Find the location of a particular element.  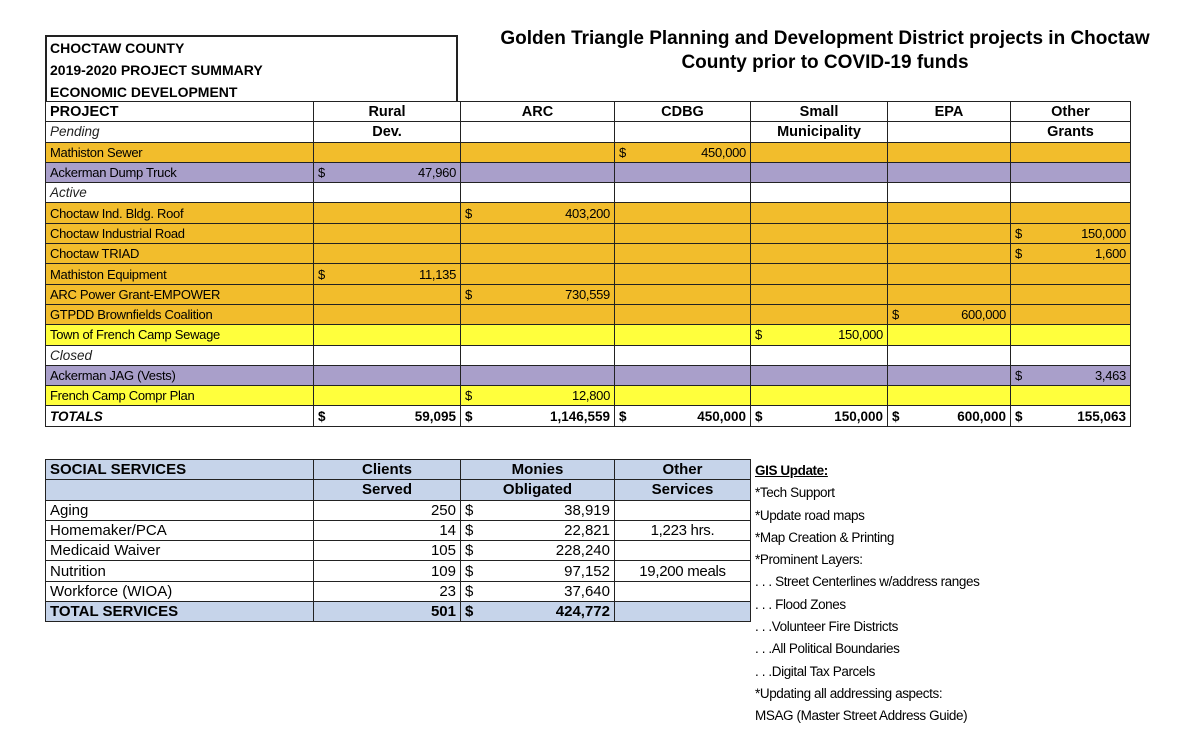

service-name: Nutrition is located at coordinates (179, 571).